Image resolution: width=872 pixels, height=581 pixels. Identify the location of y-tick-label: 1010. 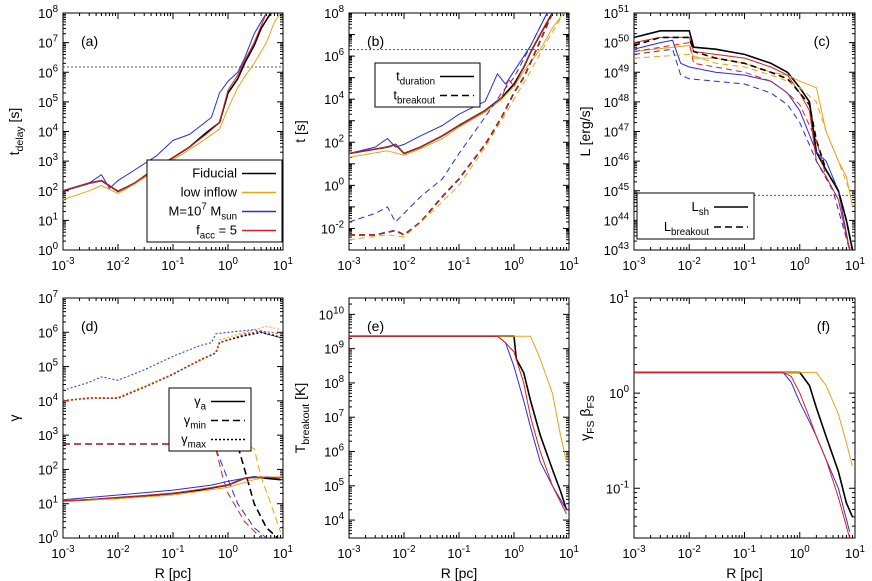
(332, 313).